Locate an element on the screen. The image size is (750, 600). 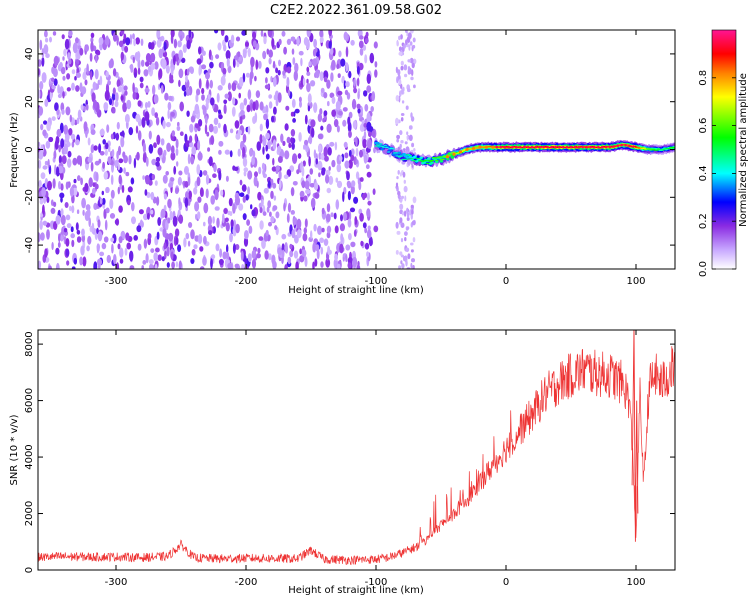
x-tick-label: 0 is located at coordinates (506, 582).